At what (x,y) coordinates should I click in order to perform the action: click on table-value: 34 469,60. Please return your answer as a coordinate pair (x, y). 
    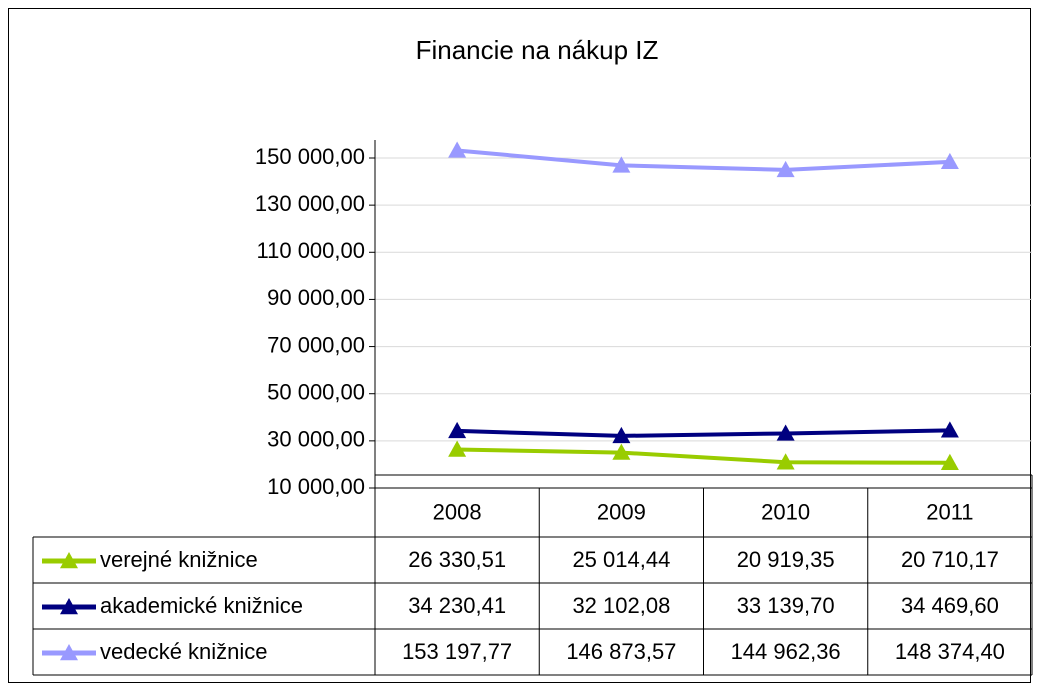
    Looking at the image, I should click on (950, 605).